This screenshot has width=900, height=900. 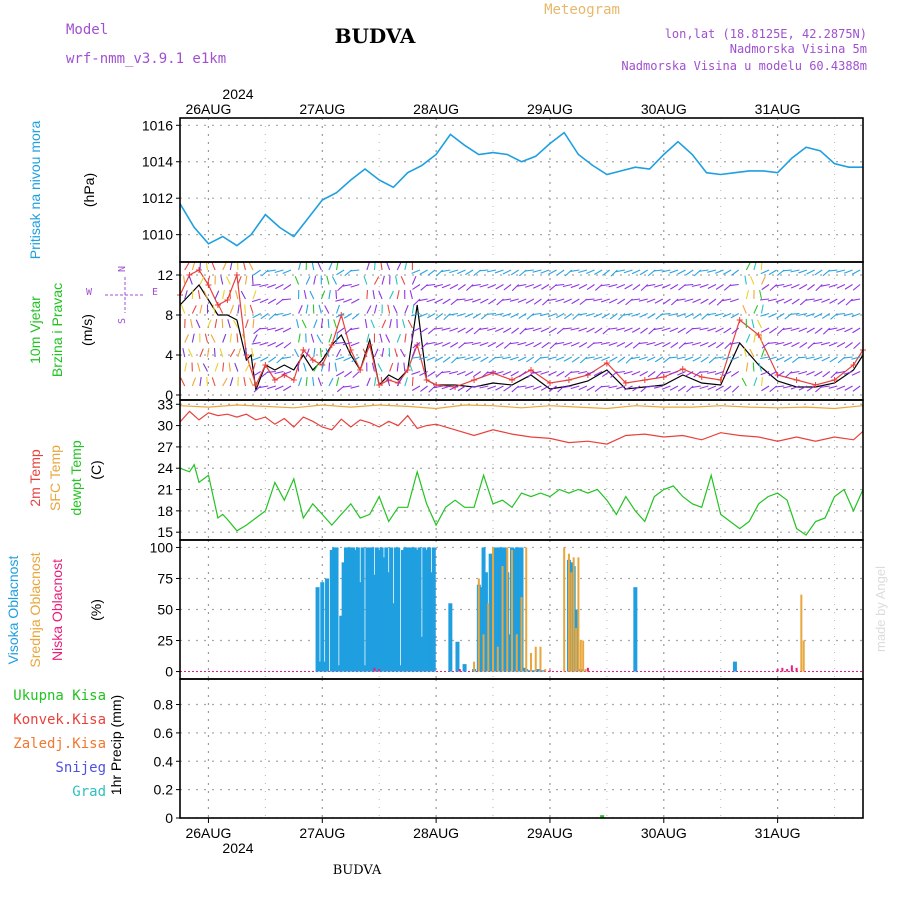 I want to click on compass-icon, so click(x=125, y=295).